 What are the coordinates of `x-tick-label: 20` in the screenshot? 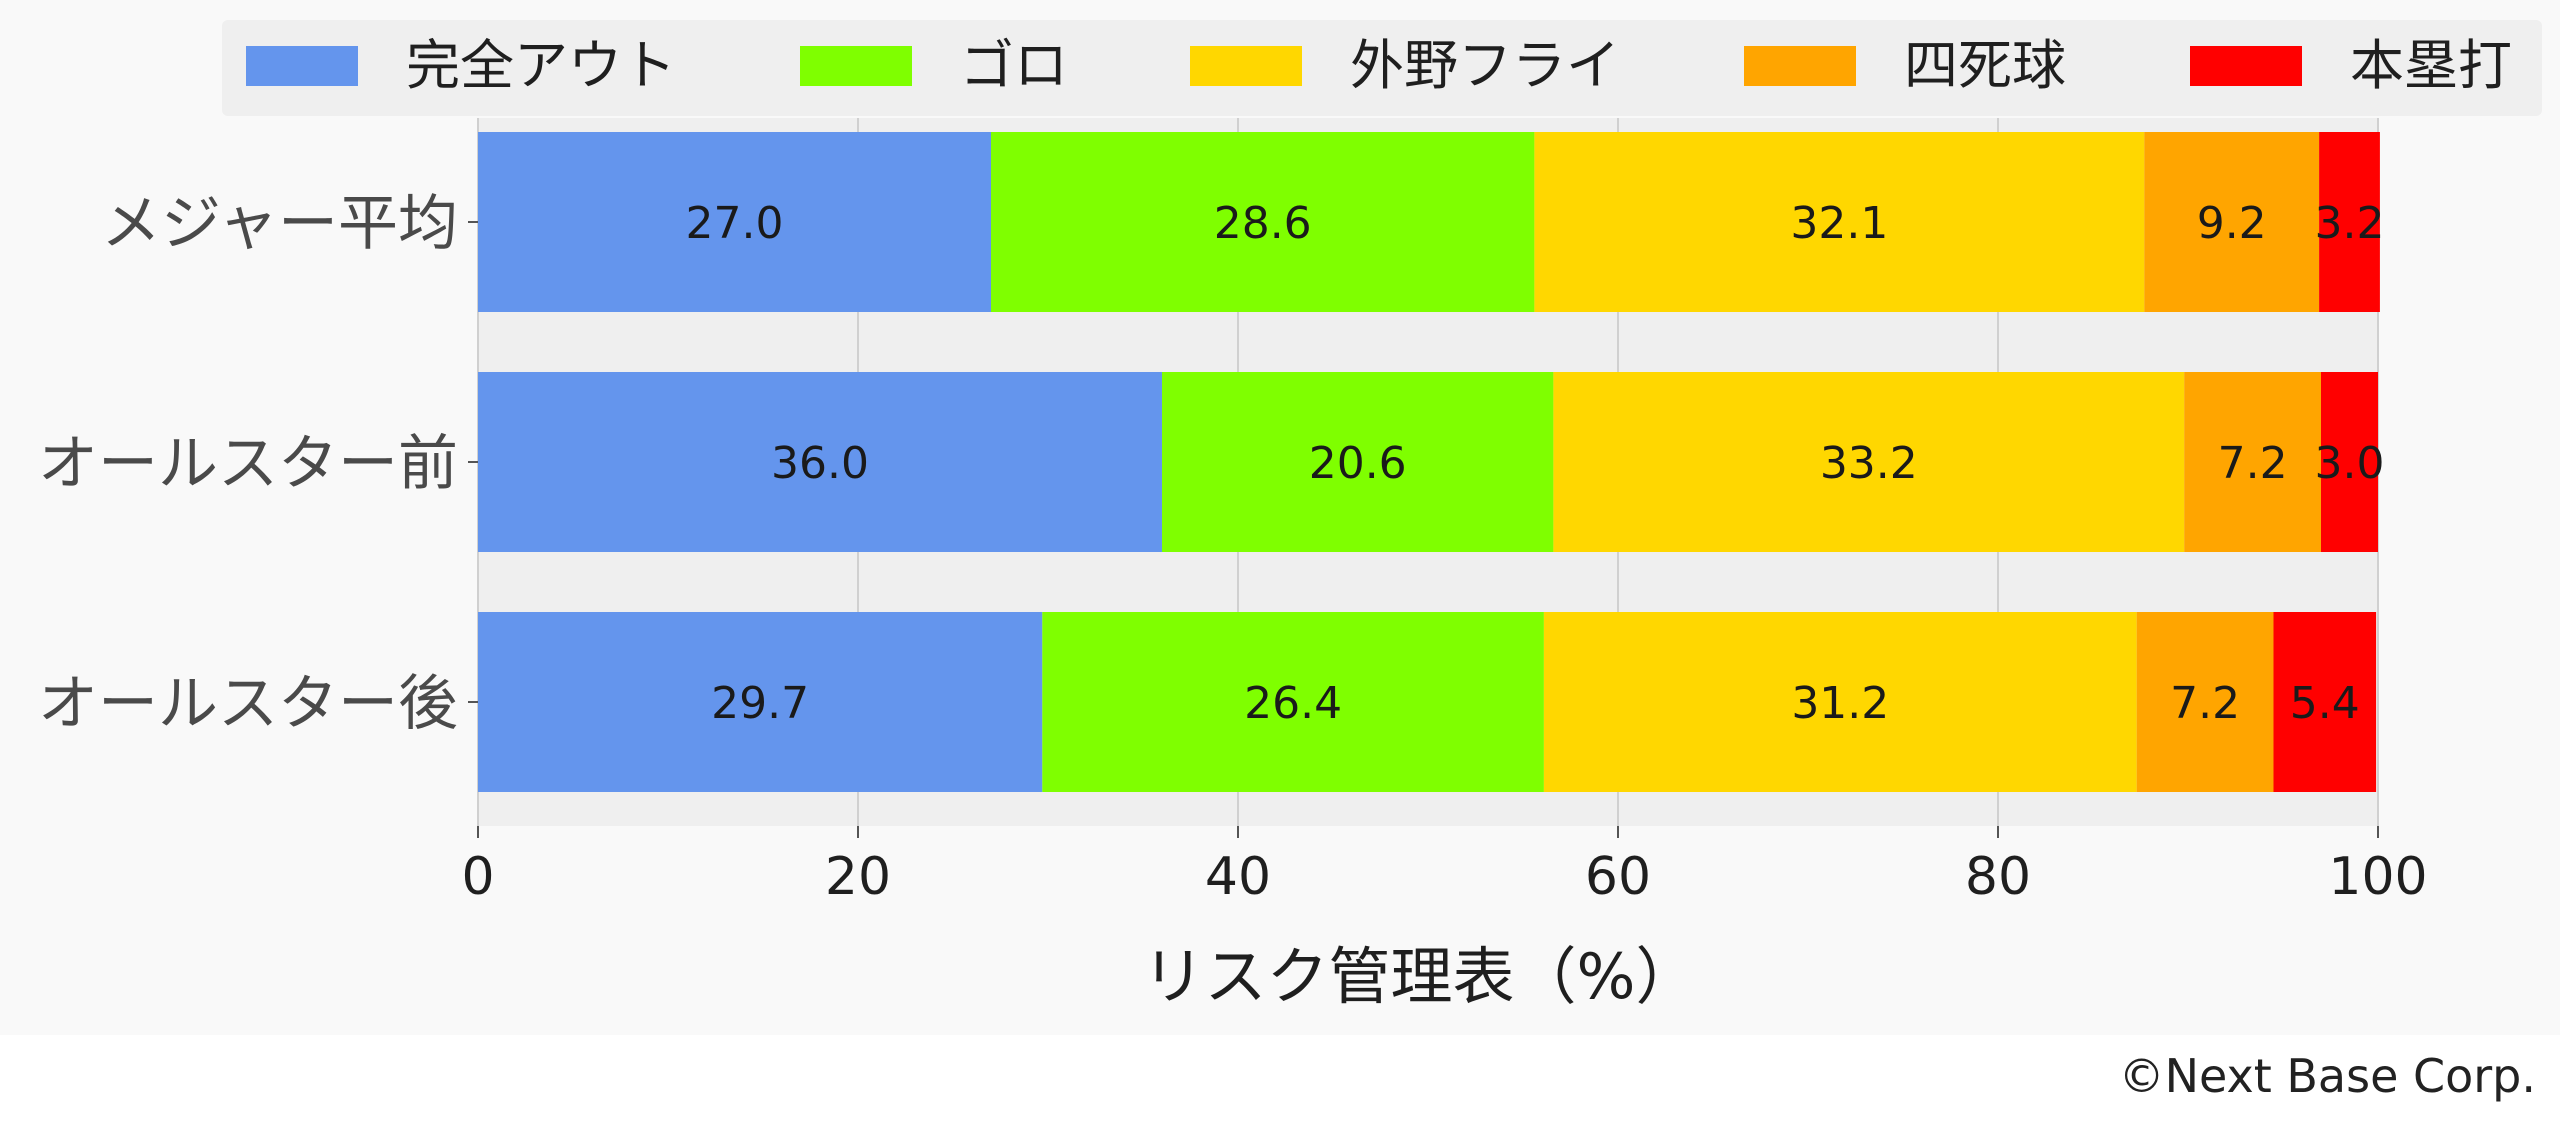 It's located at (858, 877).